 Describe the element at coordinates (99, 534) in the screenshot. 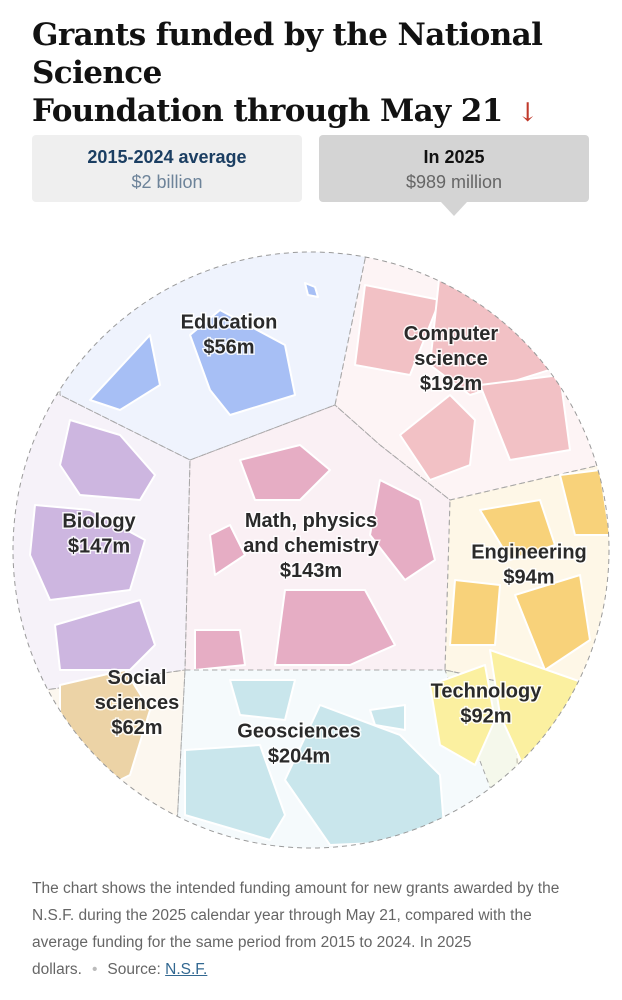

I see `label-biology: Biology $147m` at that location.